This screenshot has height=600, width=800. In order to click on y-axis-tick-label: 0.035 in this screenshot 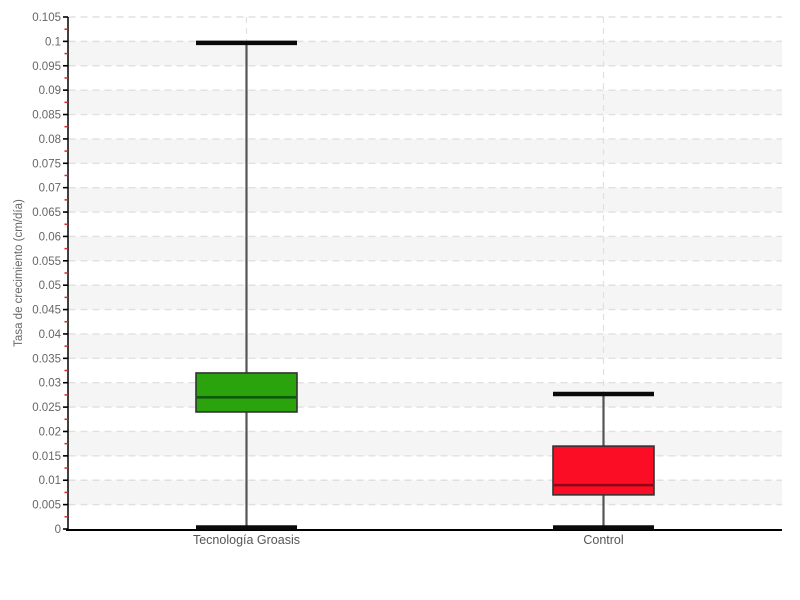, I will do `click(46, 359)`.